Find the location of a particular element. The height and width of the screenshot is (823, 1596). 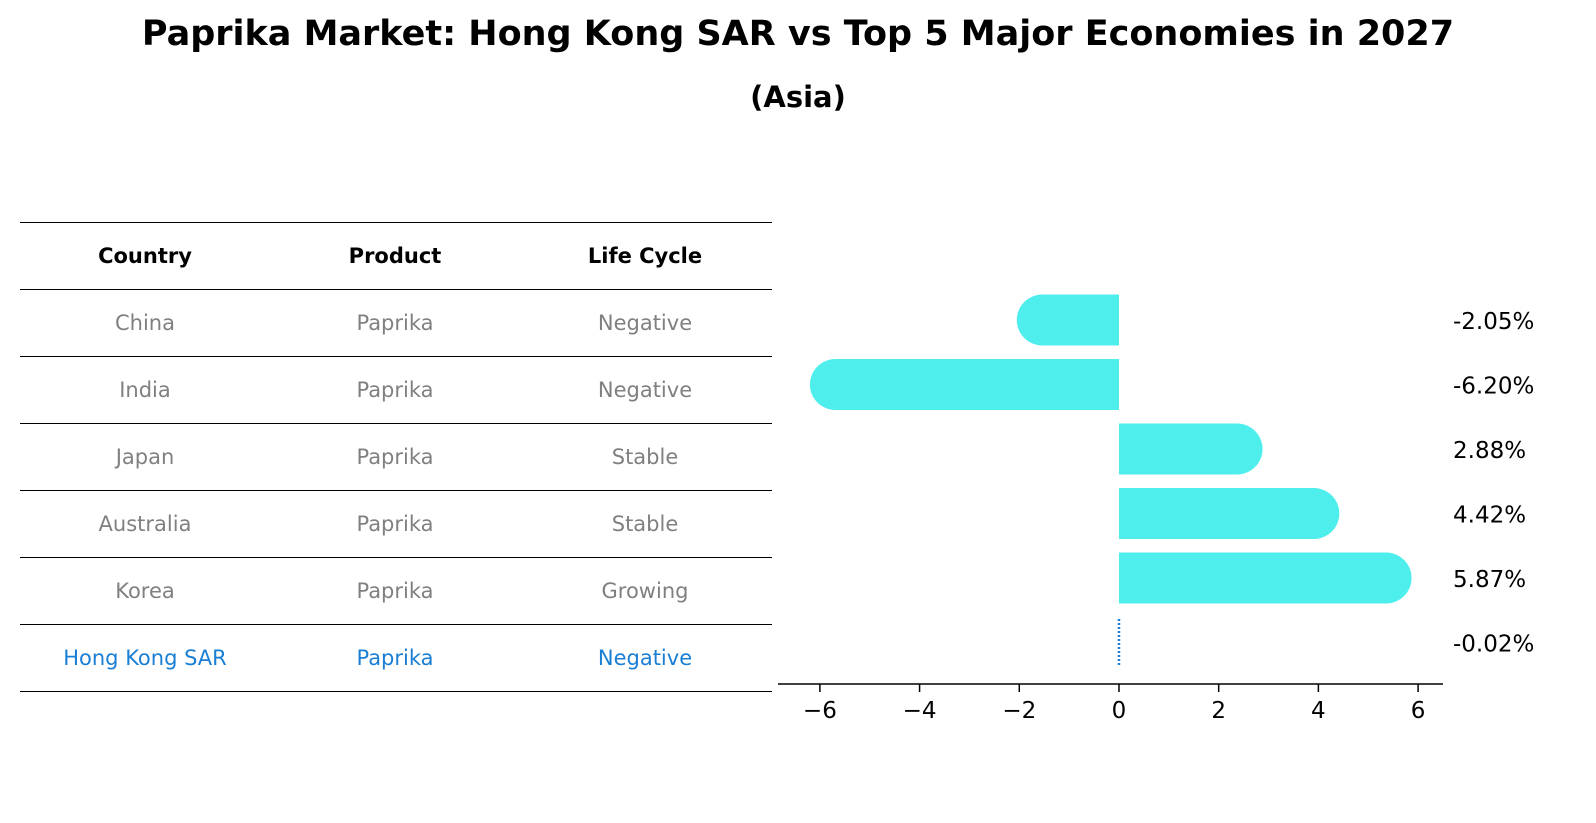

x-tick-label: 2 is located at coordinates (1218, 711).